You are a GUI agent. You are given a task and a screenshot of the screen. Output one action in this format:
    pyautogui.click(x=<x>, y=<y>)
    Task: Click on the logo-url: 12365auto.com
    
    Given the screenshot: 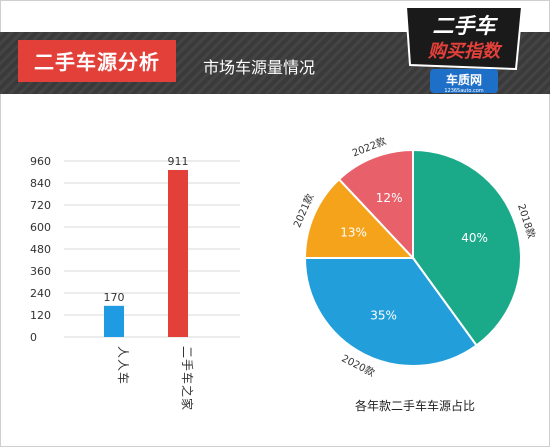 What is the action you would take?
    pyautogui.click(x=463, y=91)
    